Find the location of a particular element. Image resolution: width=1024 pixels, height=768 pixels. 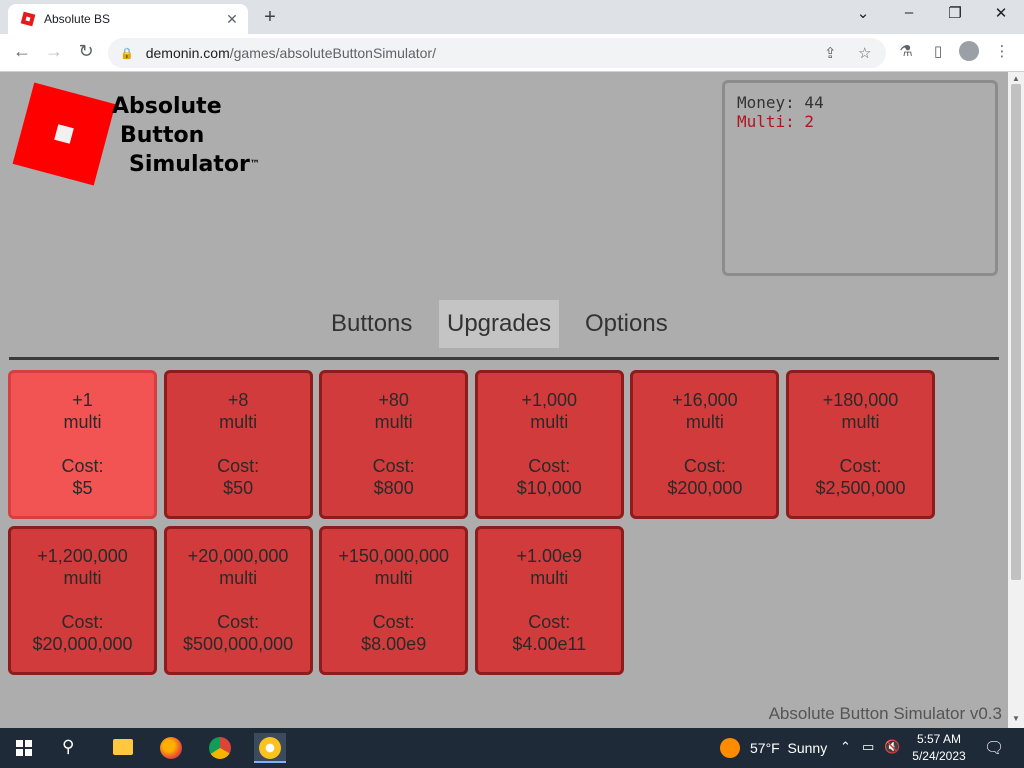

clock-time: 5:57 AM is located at coordinates (939, 739).